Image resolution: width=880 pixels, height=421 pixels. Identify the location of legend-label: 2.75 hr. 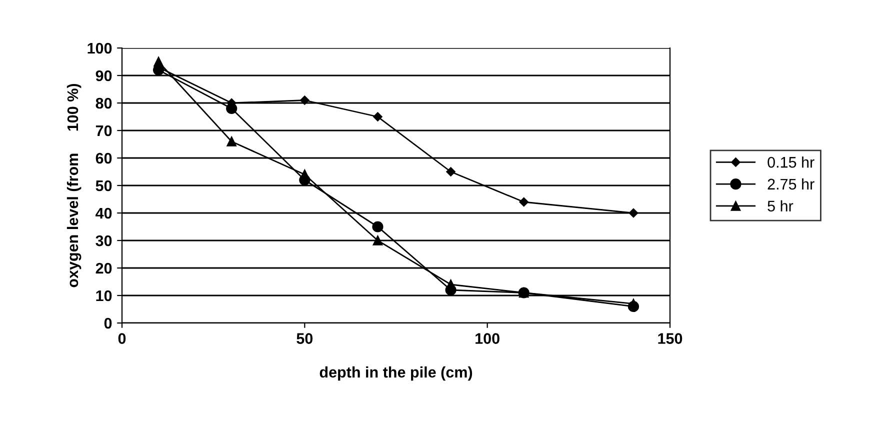
(791, 184).